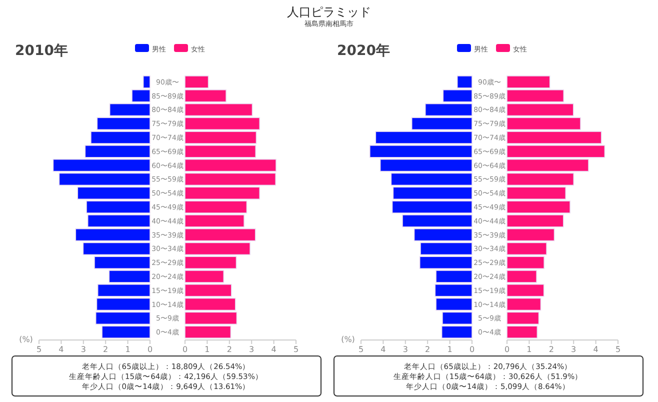 The image size is (658, 402). I want to click on text: 人口ピラミッド, so click(329, 12).